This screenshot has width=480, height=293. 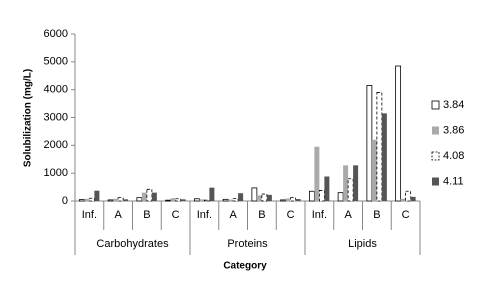 What do you see at coordinates (132, 244) in the screenshot?
I see `group-label: Carbohydrates` at bounding box center [132, 244].